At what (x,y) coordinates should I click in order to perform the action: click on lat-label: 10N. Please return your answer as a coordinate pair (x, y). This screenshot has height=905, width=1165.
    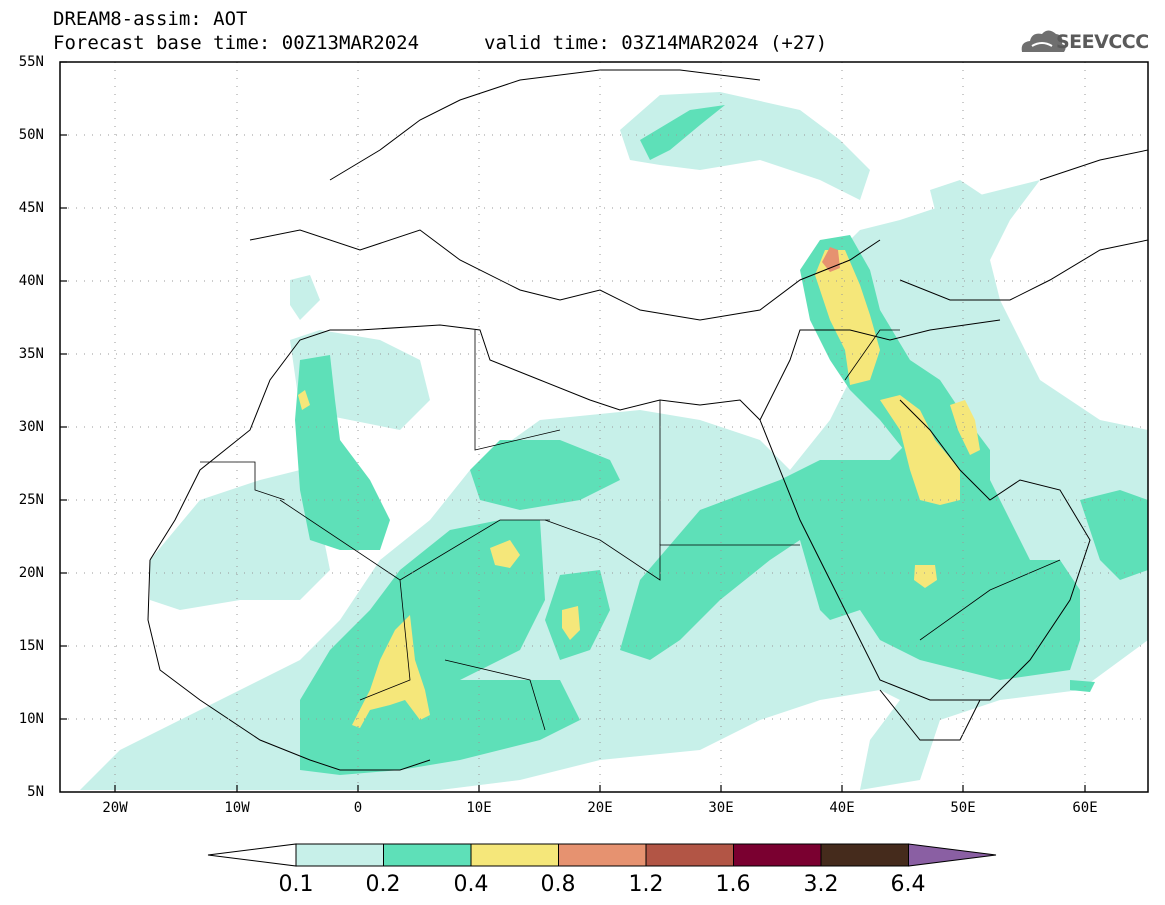
    Looking at the image, I should click on (31, 719).